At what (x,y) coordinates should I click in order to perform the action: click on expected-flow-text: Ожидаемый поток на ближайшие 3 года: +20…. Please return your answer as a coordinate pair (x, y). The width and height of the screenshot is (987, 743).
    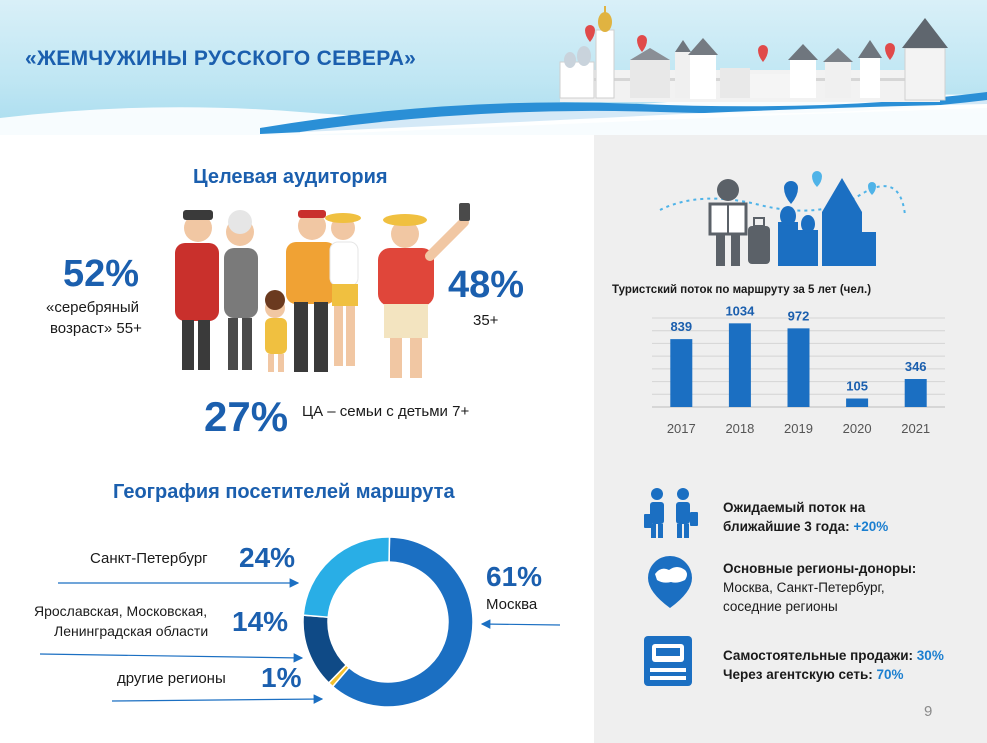
    Looking at the image, I should click on (805, 517).